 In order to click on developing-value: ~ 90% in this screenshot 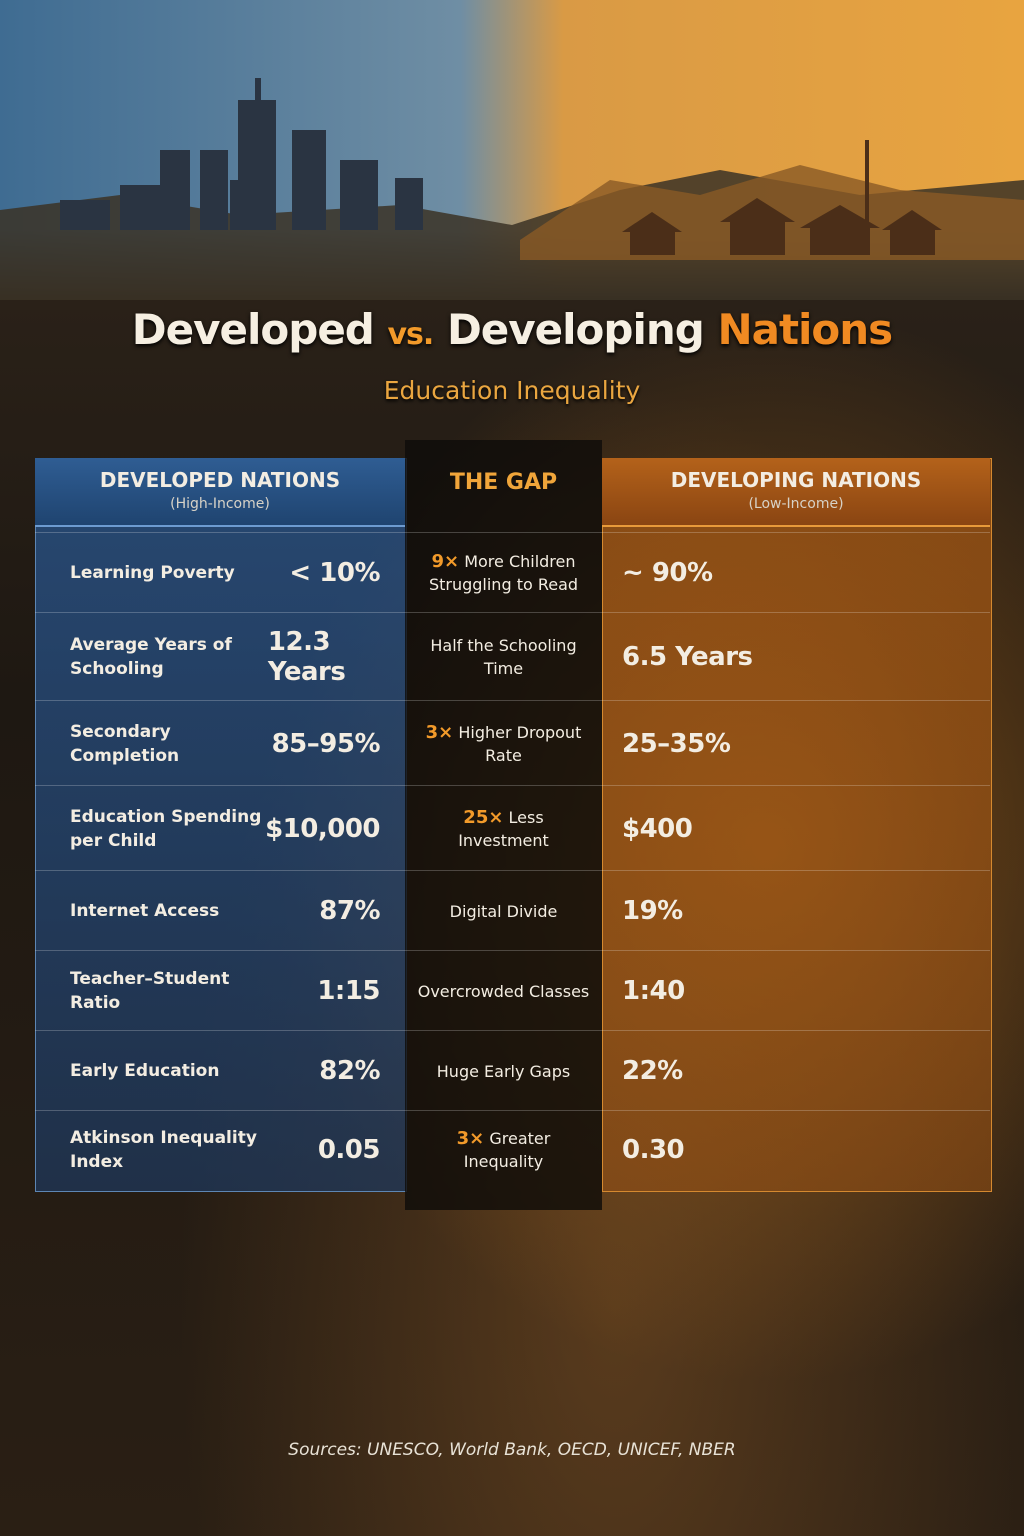, I will do `click(667, 573)`.